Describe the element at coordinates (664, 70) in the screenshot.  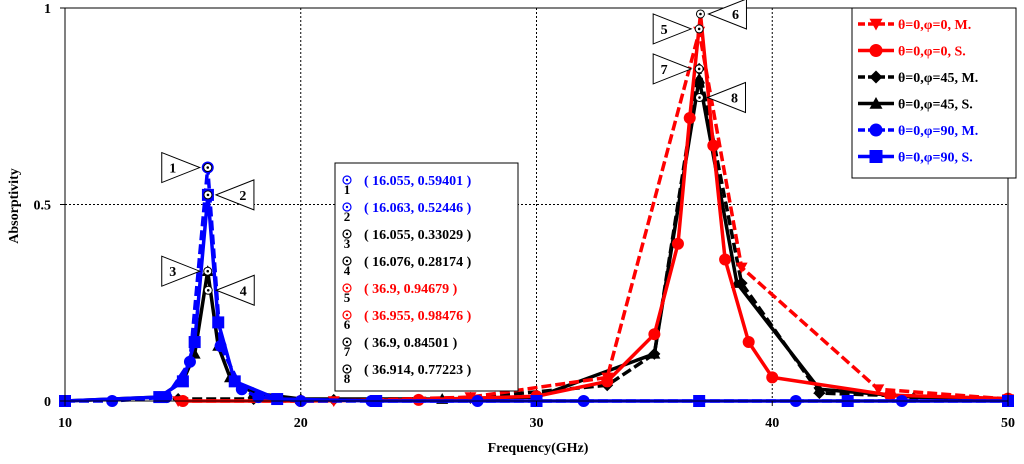
I see `callout-number: 7` at that location.